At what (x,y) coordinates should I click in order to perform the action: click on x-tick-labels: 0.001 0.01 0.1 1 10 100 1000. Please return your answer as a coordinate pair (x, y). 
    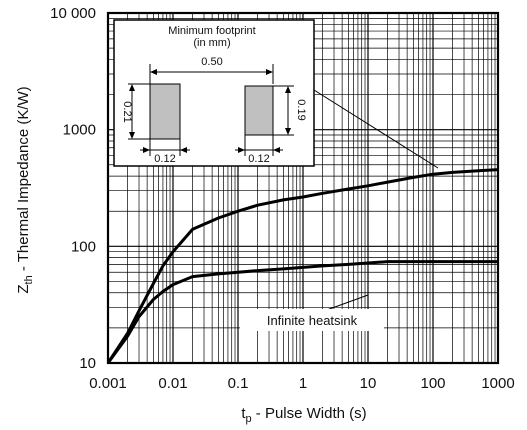
    Looking at the image, I should click on (301, 383).